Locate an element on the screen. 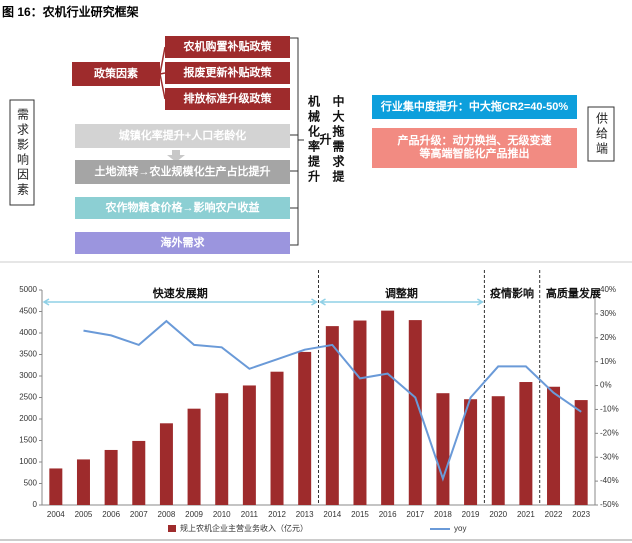 This screenshot has width=632, height=543. period-label: 快速发展期 is located at coordinates (180, 293).